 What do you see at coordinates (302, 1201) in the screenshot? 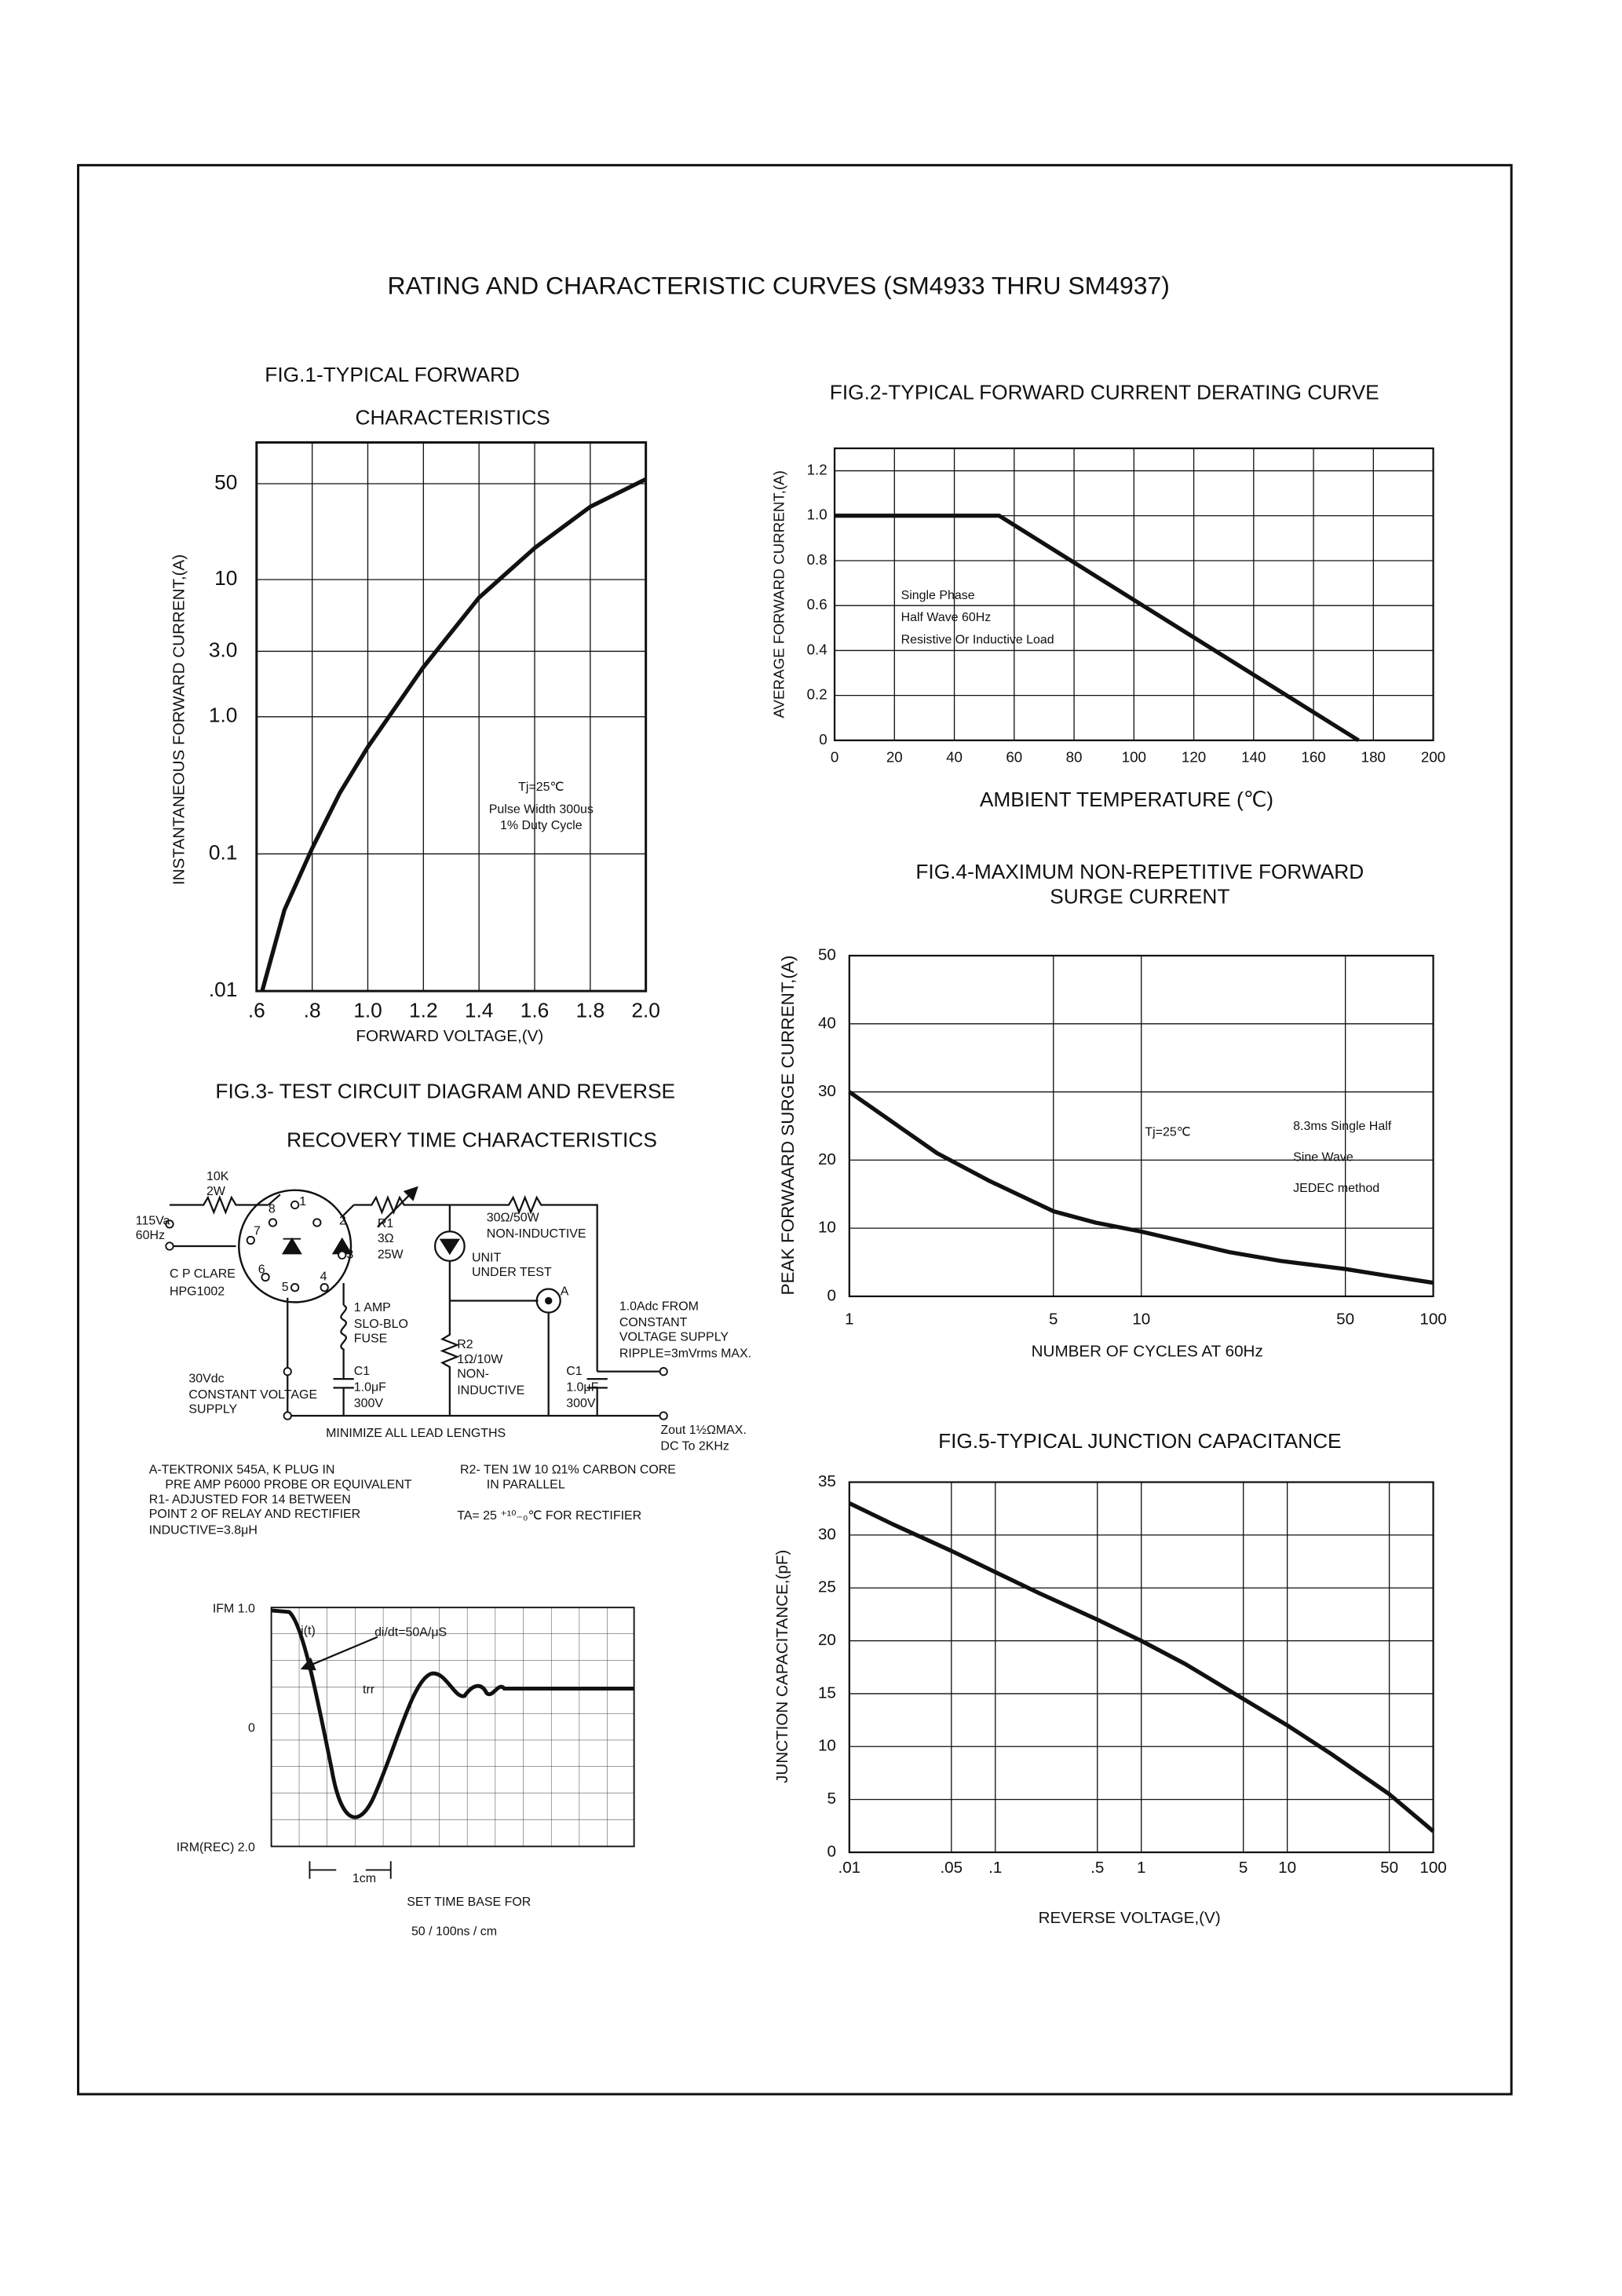
I see `pin: 1` at bounding box center [302, 1201].